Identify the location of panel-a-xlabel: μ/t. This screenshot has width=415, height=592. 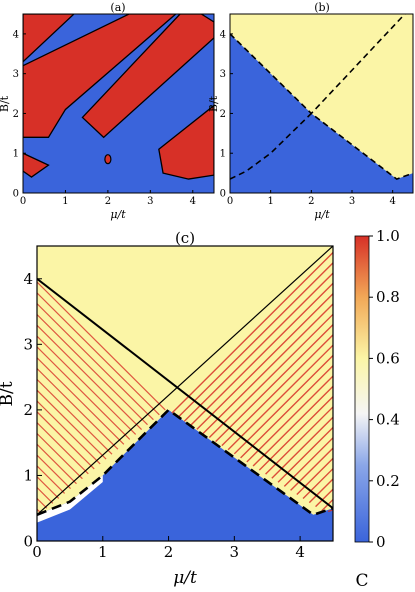
(118, 214).